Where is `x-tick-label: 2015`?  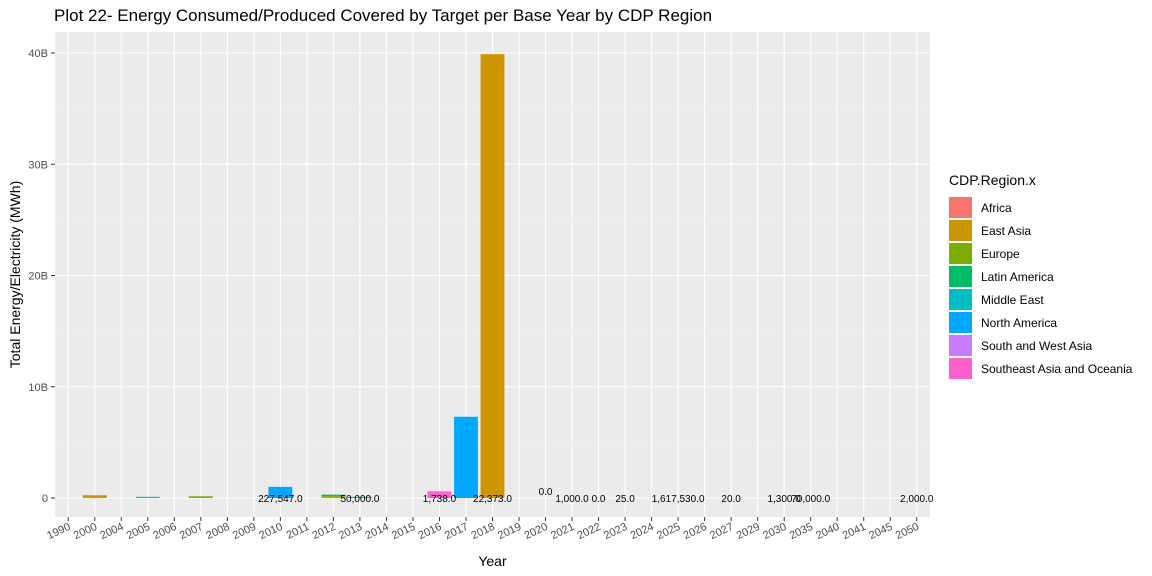
x-tick-label: 2015 is located at coordinates (403, 531).